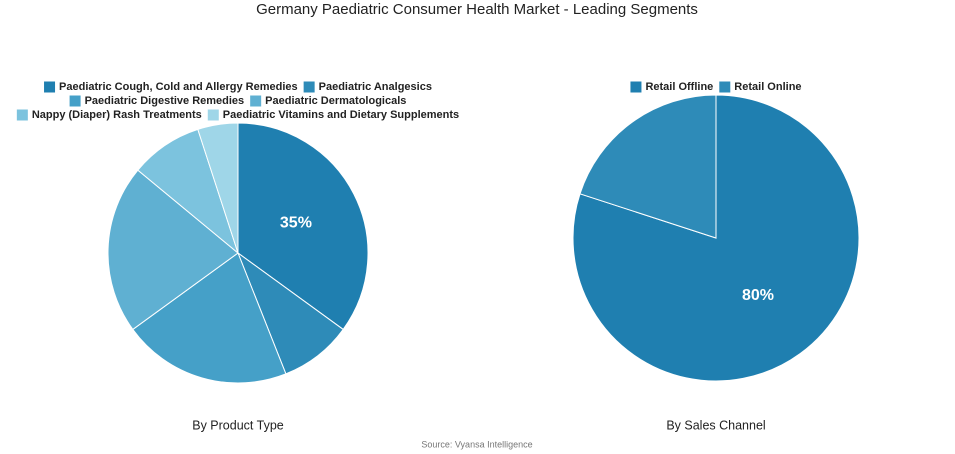  What do you see at coordinates (679, 87) in the screenshot?
I see `legend-label: Retail Offline` at bounding box center [679, 87].